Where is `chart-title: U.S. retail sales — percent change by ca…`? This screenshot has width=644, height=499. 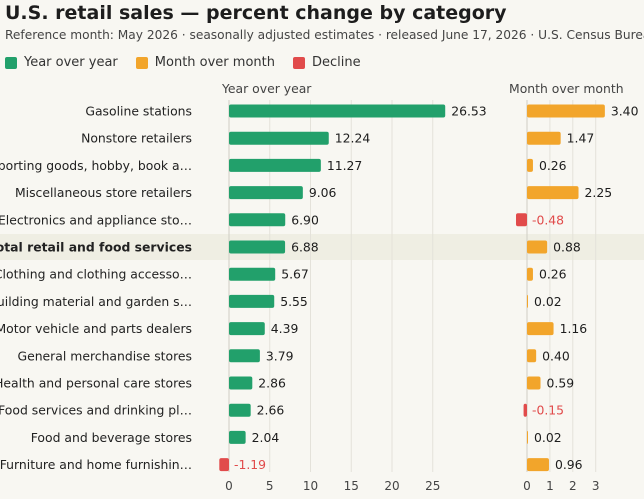
chart-title: U.S. retail sales — percent change by ca… is located at coordinates (256, 13).